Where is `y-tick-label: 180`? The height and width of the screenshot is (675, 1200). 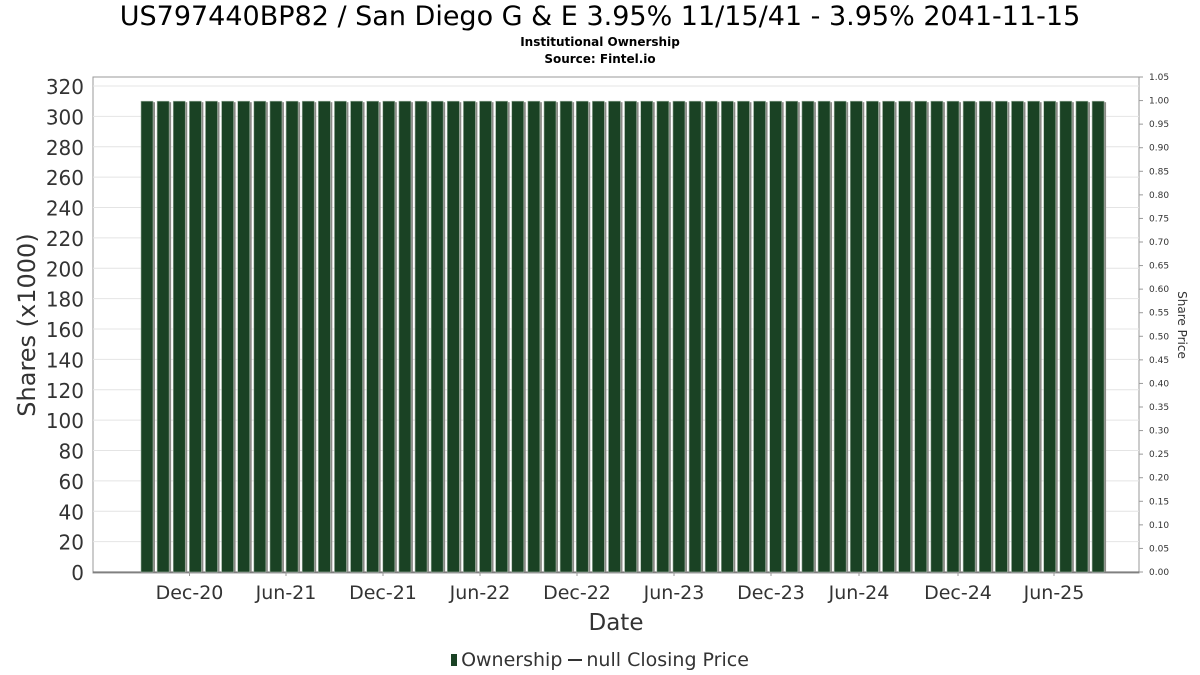 y-tick-label: 180 is located at coordinates (65, 300).